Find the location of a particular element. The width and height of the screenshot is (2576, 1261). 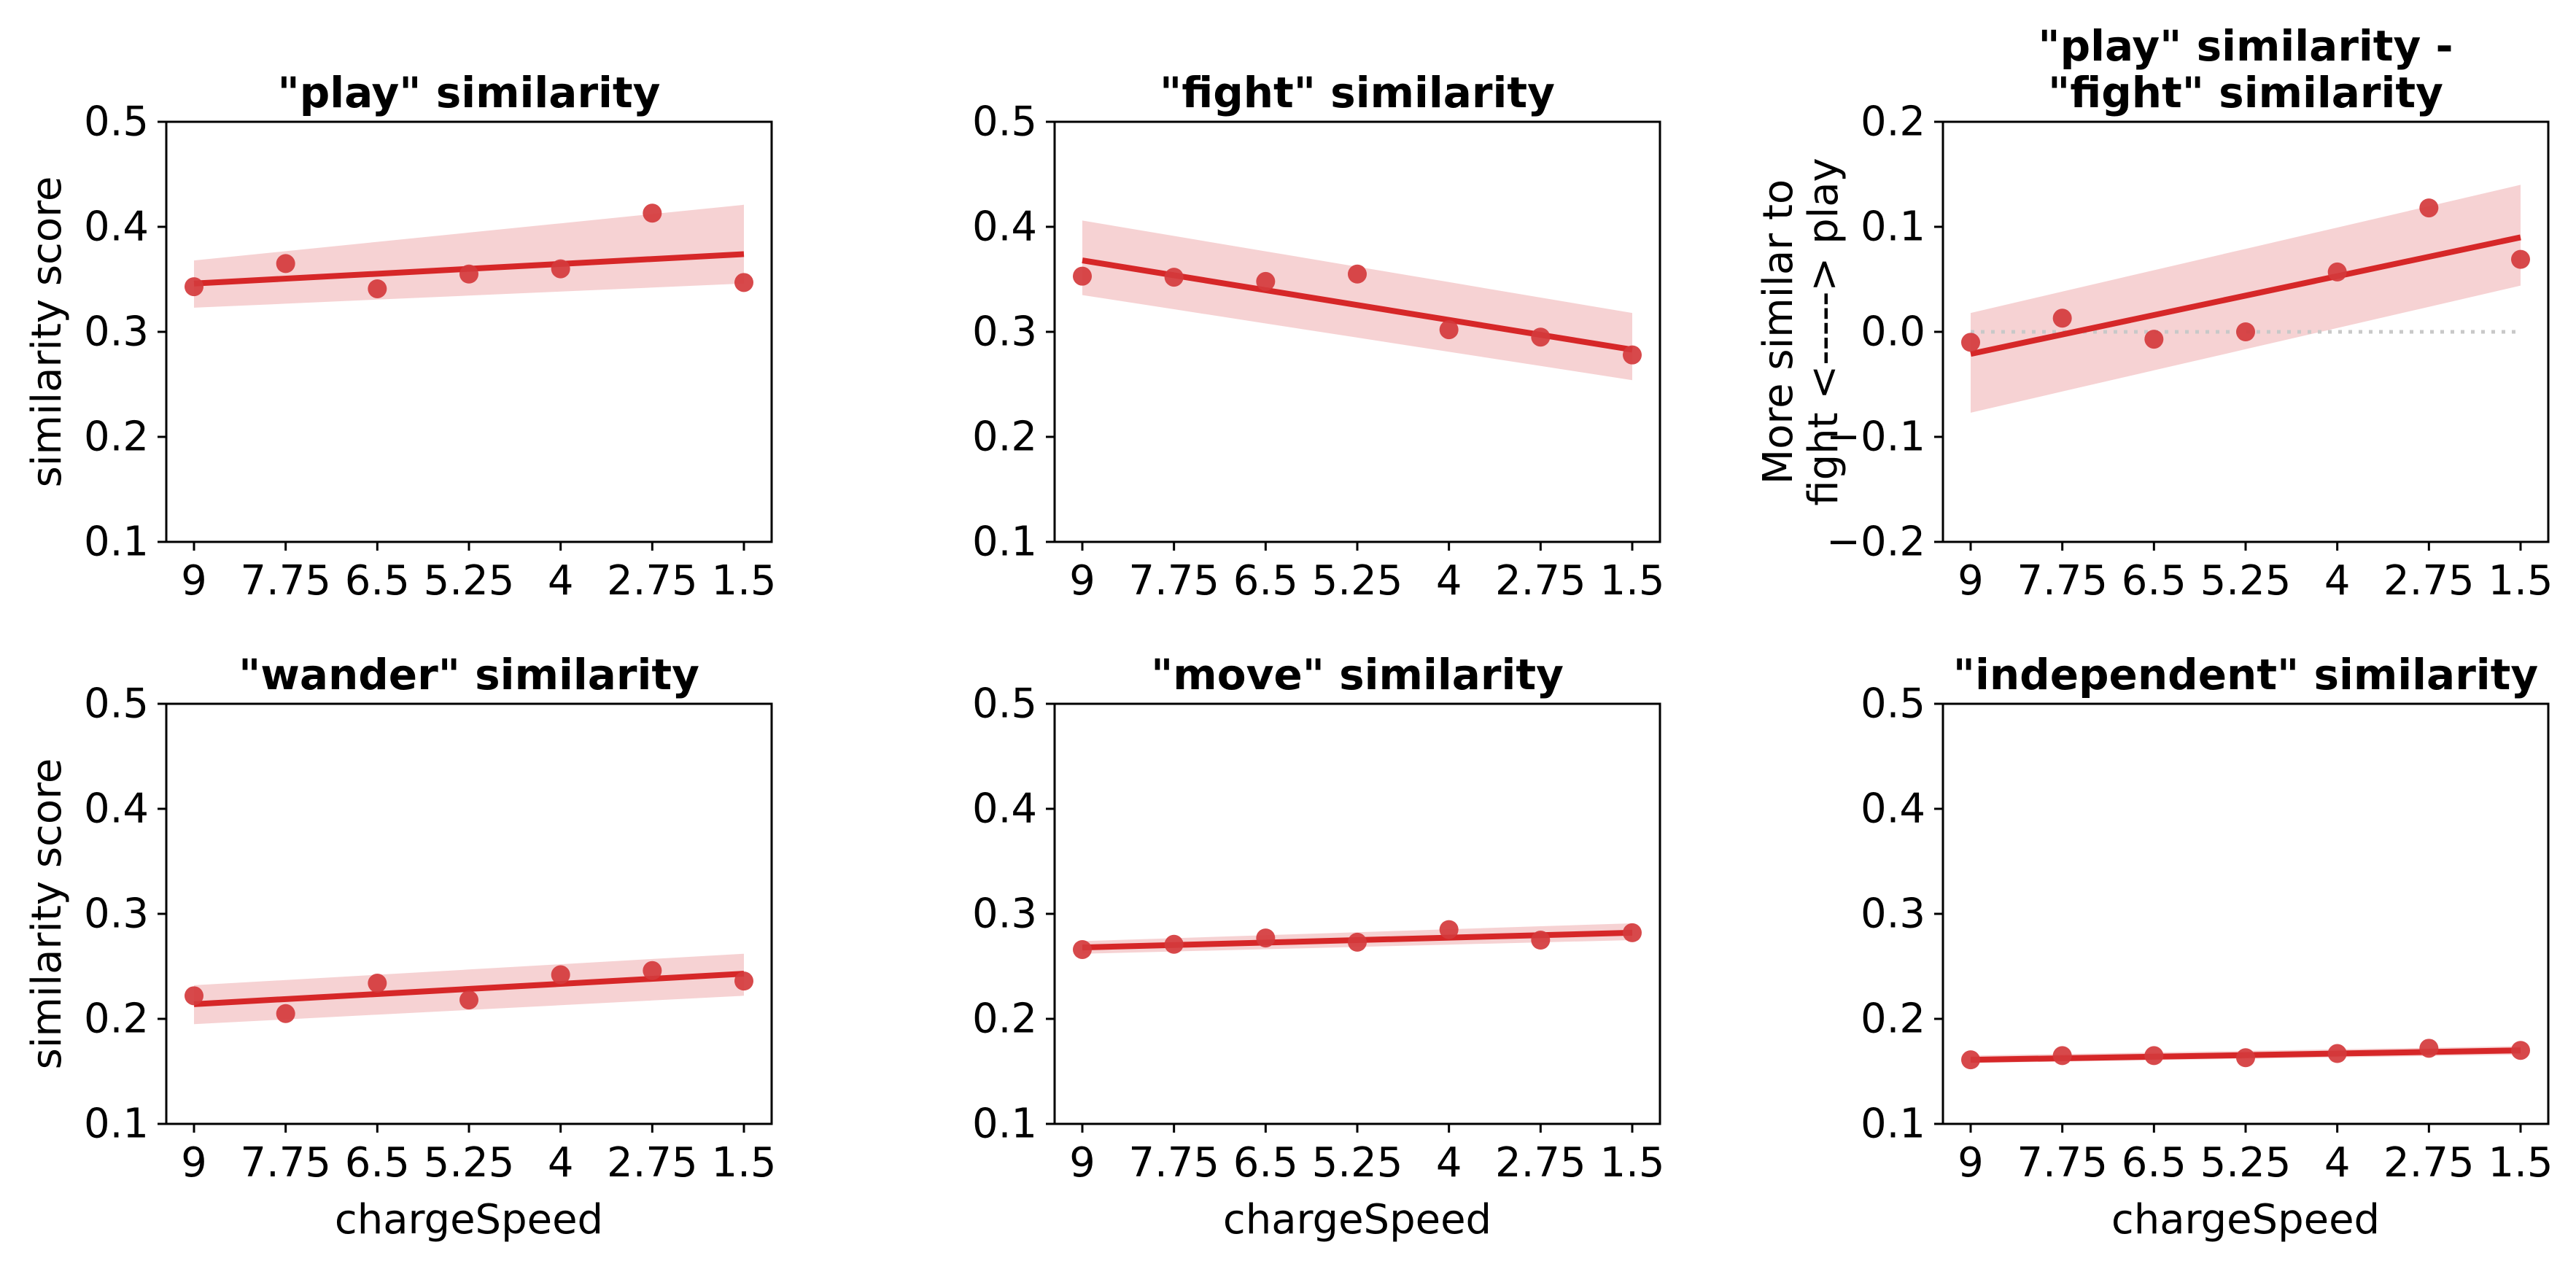

y-tick-label: −0.2 is located at coordinates (1875, 542).